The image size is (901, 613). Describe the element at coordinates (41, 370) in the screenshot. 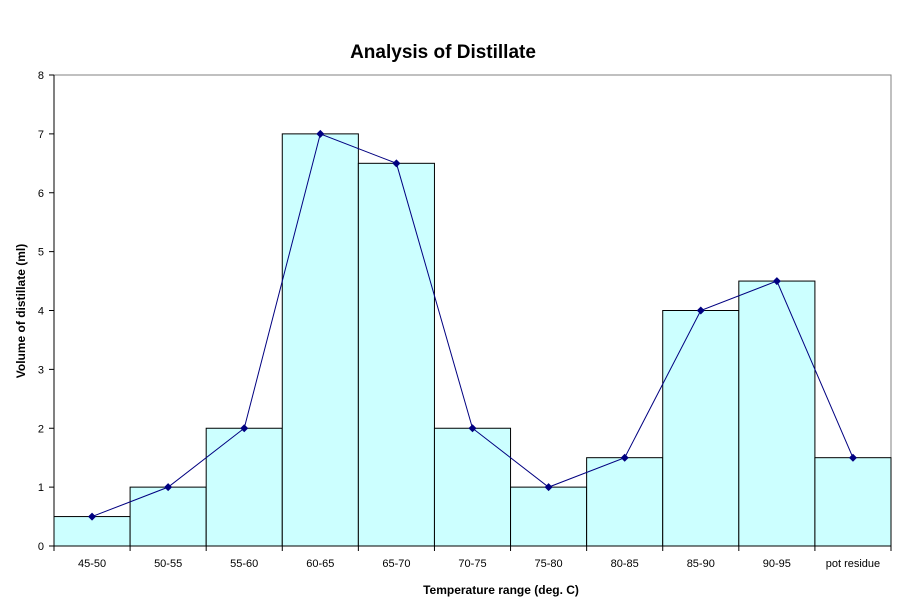

I see `y-tick-label: 3` at that location.